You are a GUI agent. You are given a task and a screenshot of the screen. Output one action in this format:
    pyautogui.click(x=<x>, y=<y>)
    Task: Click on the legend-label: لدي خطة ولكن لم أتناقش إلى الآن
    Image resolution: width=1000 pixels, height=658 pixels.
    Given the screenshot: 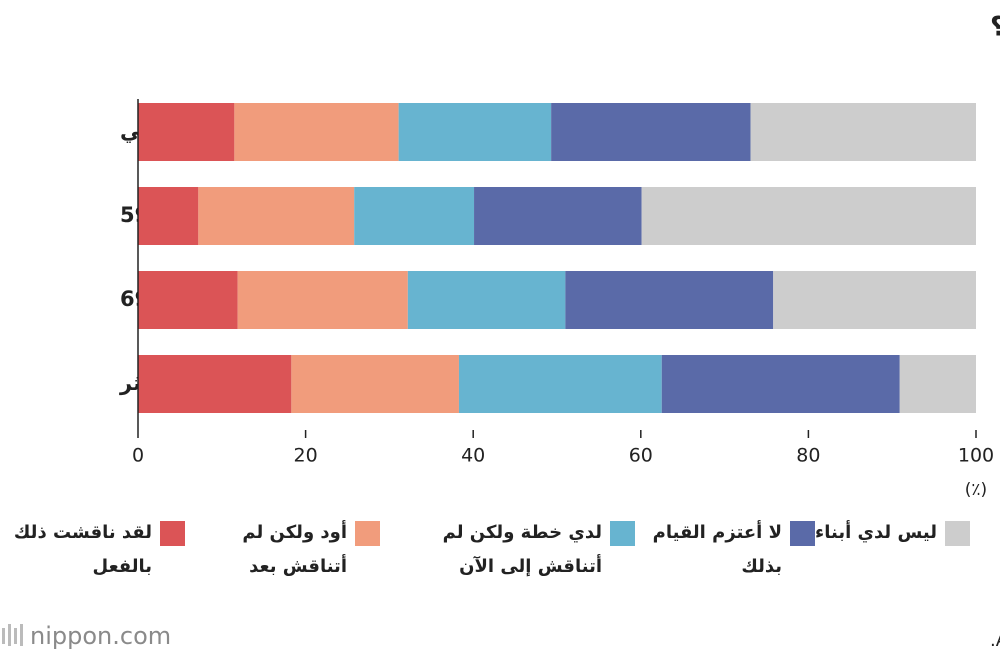 What is the action you would take?
    pyautogui.click(x=522, y=549)
    